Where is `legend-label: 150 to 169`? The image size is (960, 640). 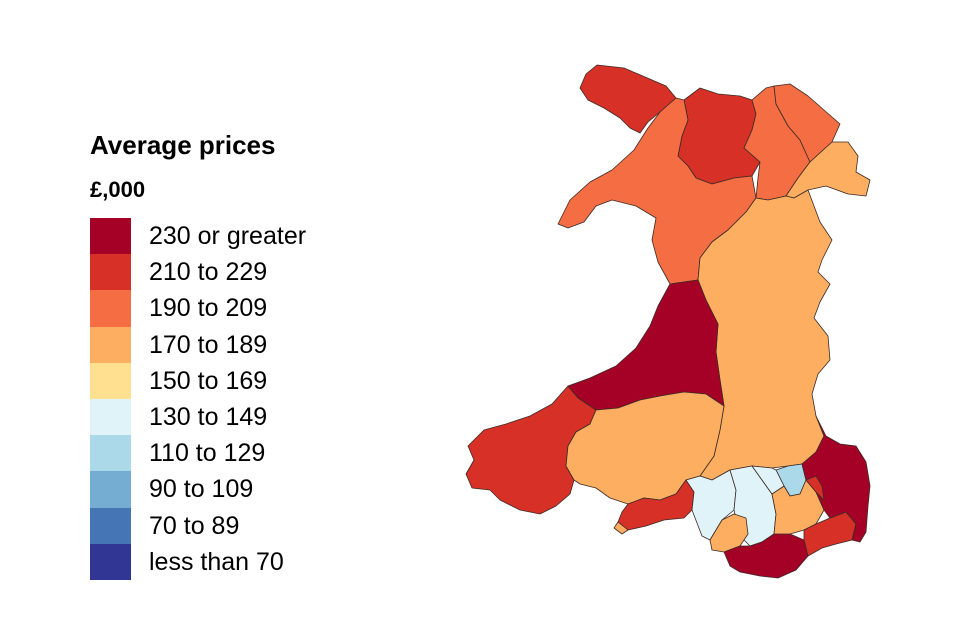
legend-label: 150 to 169 is located at coordinates (208, 380).